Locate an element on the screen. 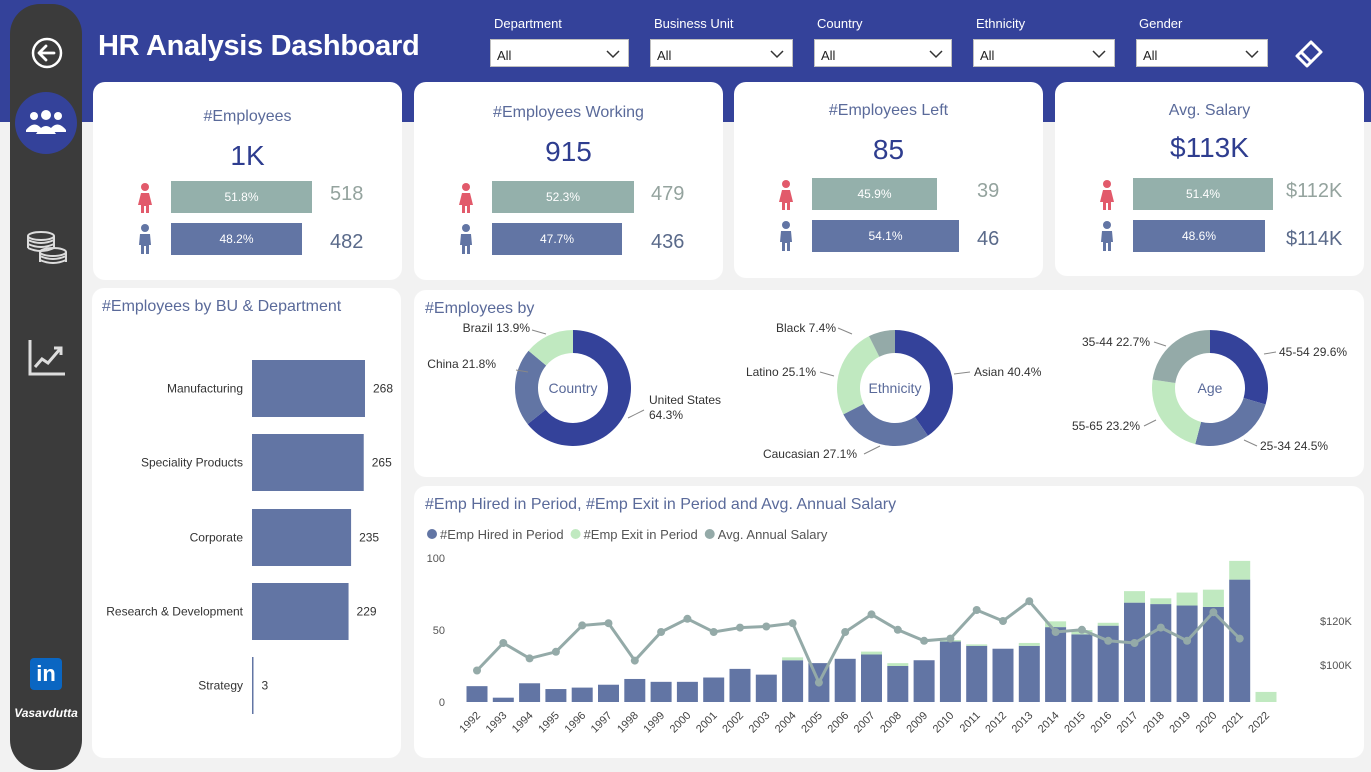 This screenshot has height=772, width=1371. bar-strategy is located at coordinates (253, 685).